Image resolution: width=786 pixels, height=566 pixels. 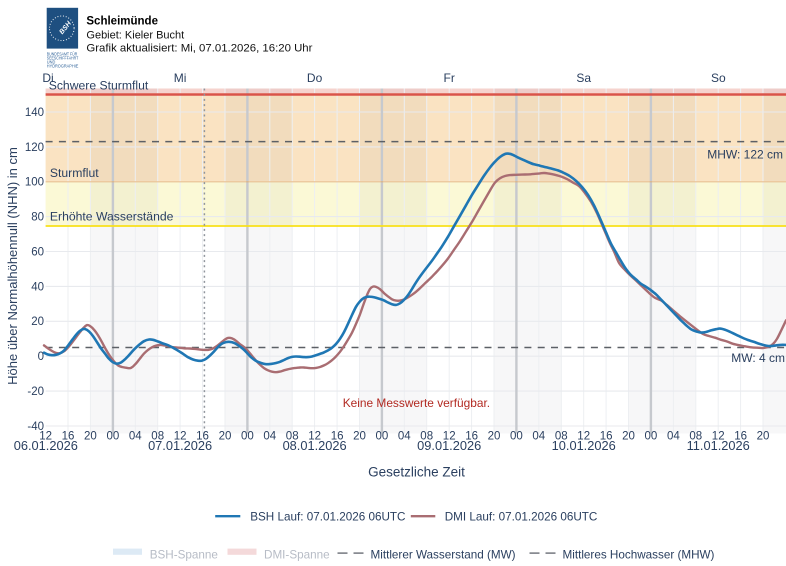 I want to click on svg-text: 100, so click(x=34, y=183).